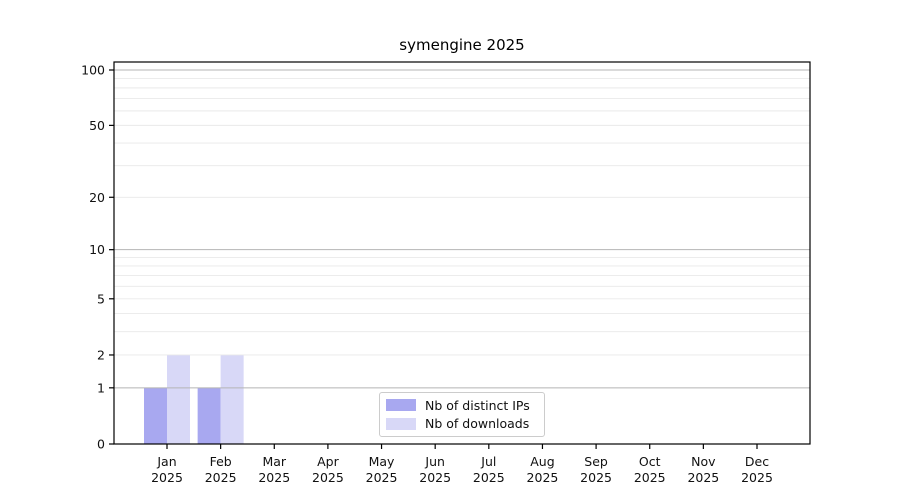 Image resolution: width=900 pixels, height=500 pixels. Describe the element at coordinates (274, 461) in the screenshot. I see `x-tick-label-month: Mar` at that location.